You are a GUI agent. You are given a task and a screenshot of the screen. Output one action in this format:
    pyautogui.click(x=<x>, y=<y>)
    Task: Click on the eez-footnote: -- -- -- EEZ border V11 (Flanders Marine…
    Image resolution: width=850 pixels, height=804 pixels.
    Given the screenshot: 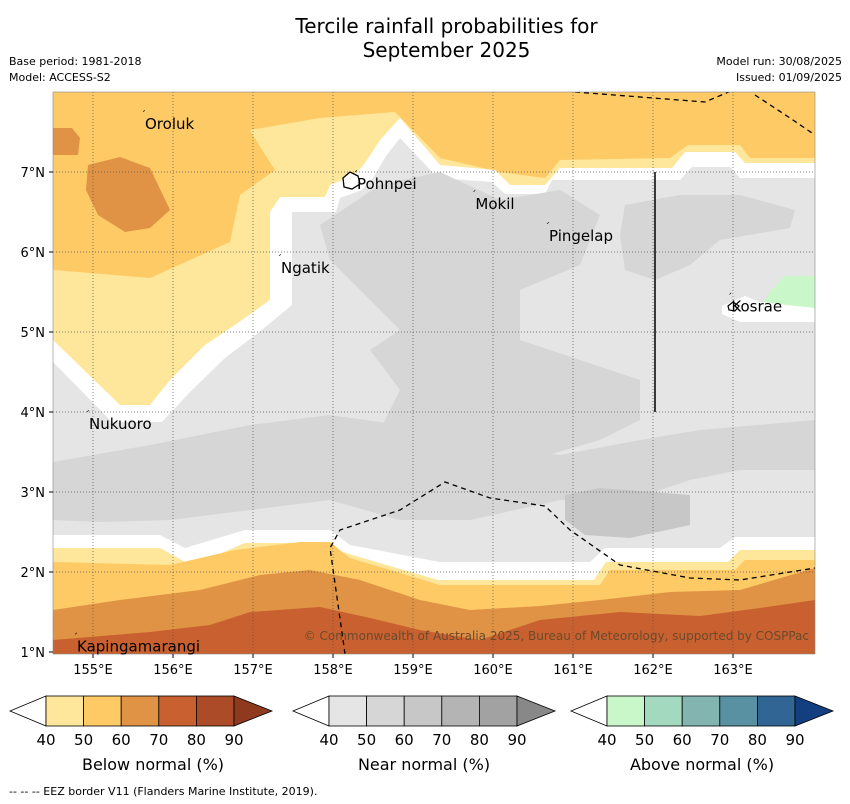 What is the action you would take?
    pyautogui.click(x=163, y=791)
    